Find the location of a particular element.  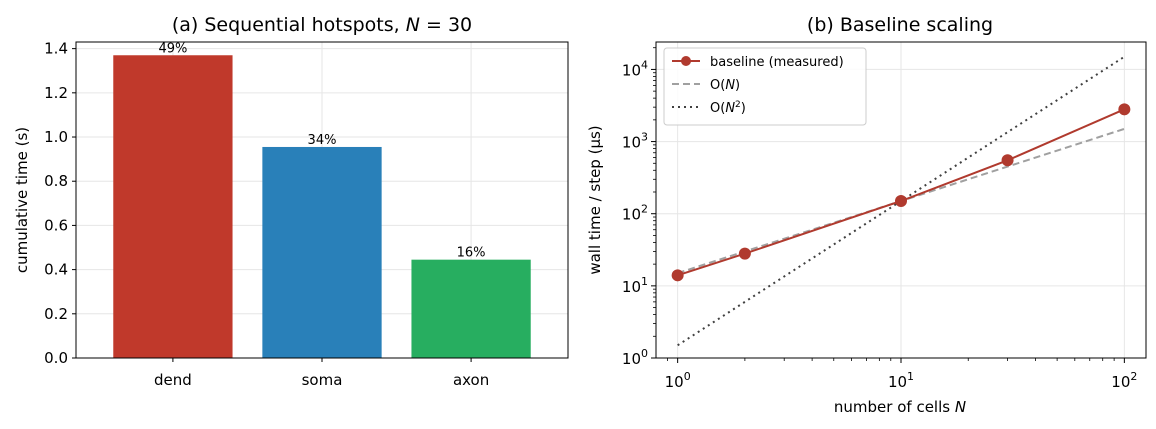

panel-a-ytick-label: 0.8 is located at coordinates (56, 181).